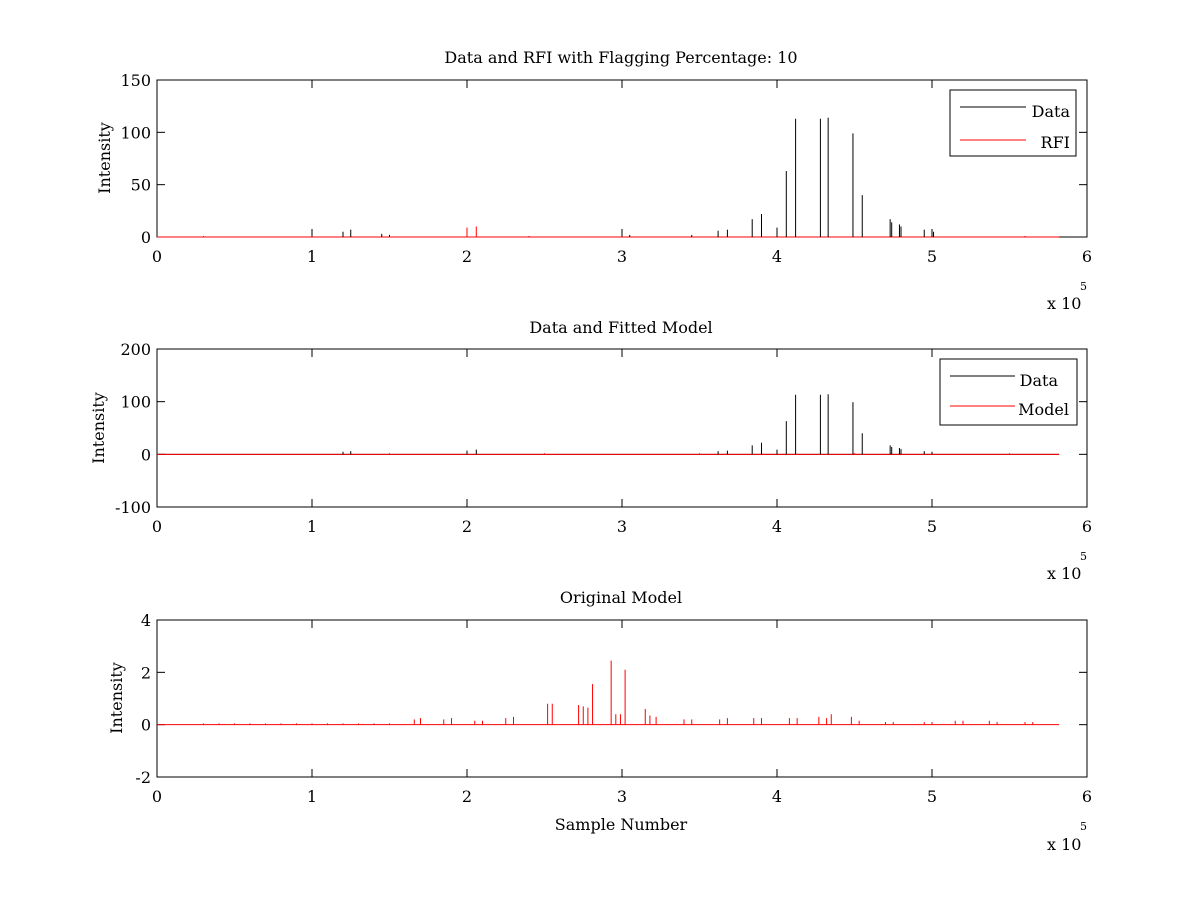  What do you see at coordinates (141, 185) in the screenshot?
I see `y-tick-label: 50` at bounding box center [141, 185].